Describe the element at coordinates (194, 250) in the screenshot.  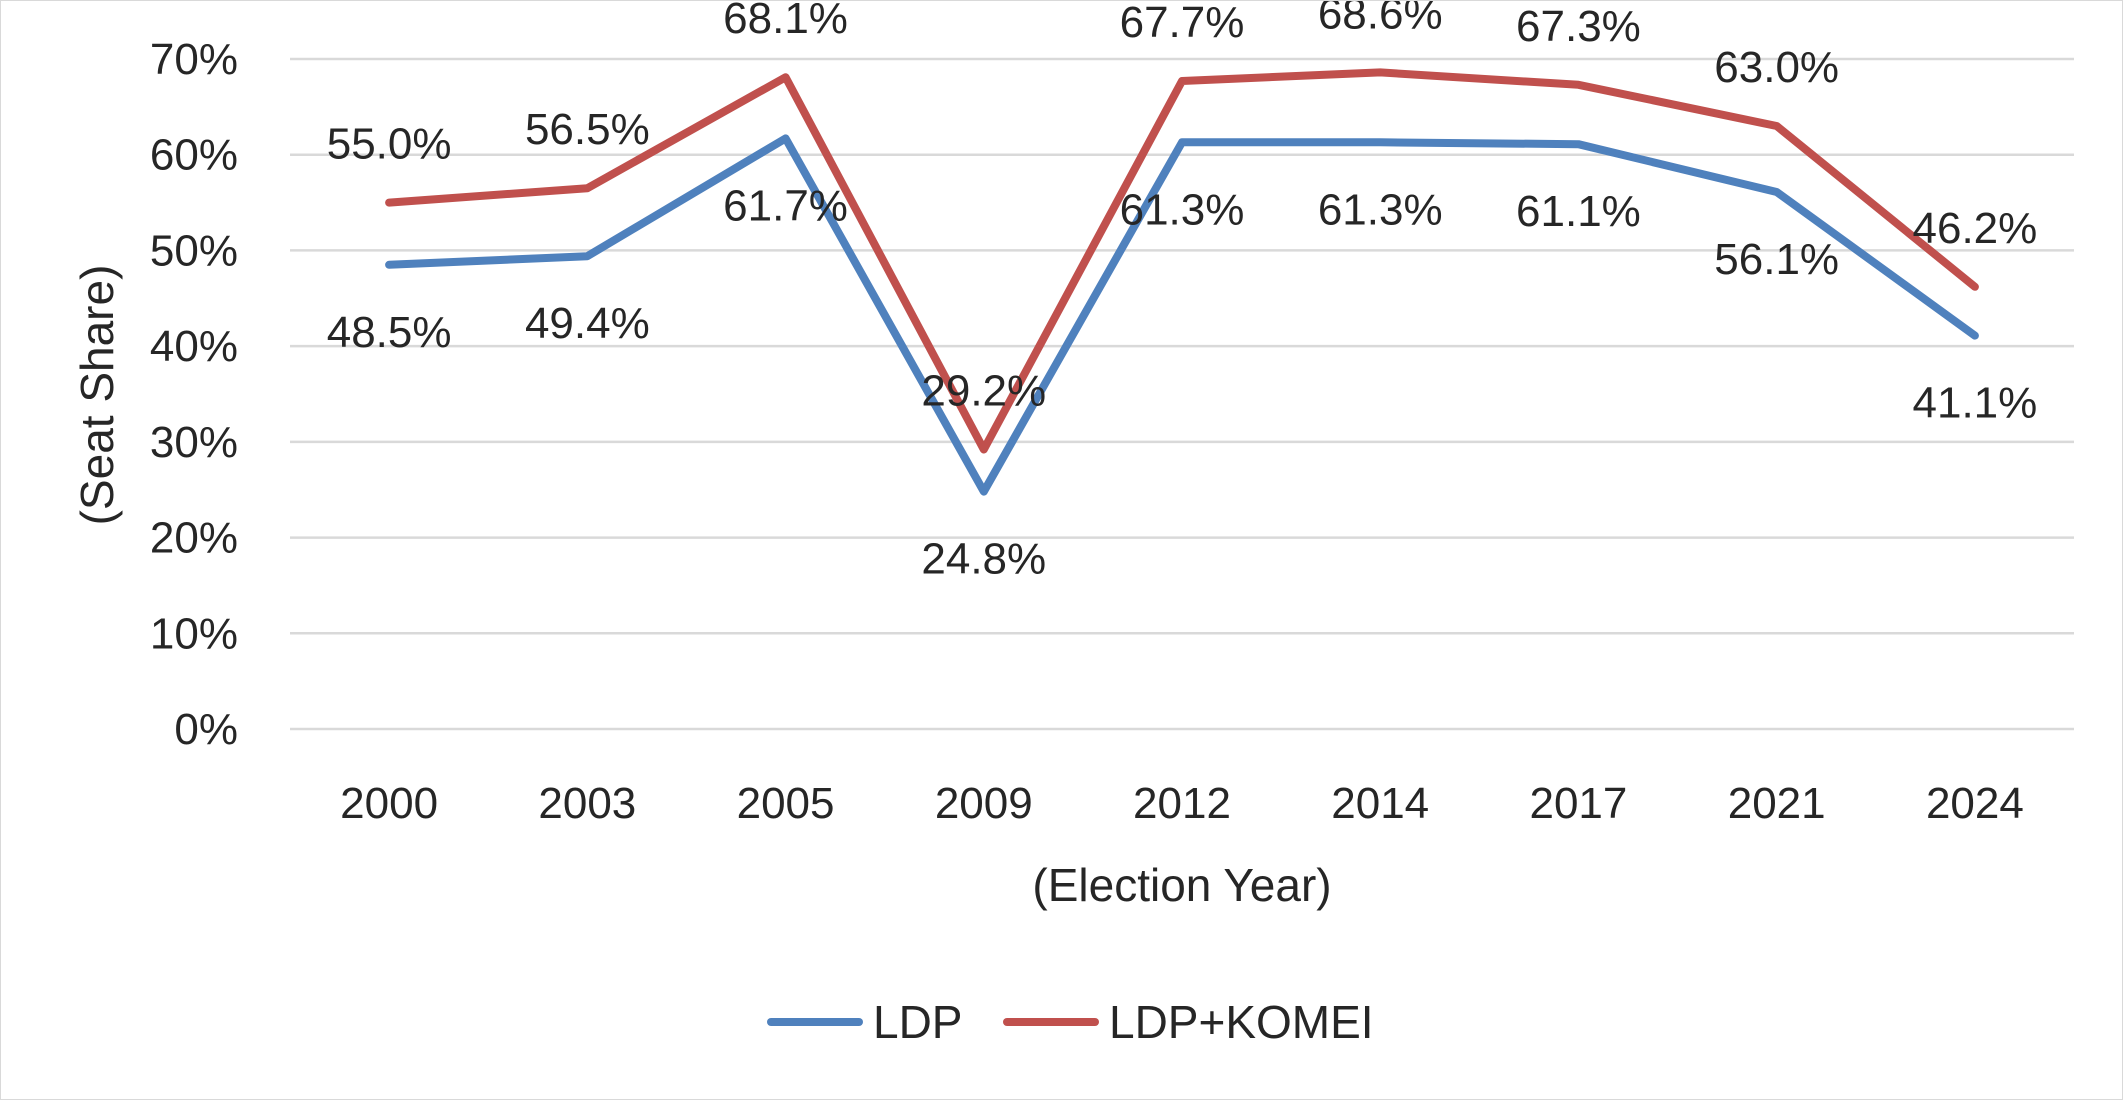
I see `y-tick-label: 50%` at that location.